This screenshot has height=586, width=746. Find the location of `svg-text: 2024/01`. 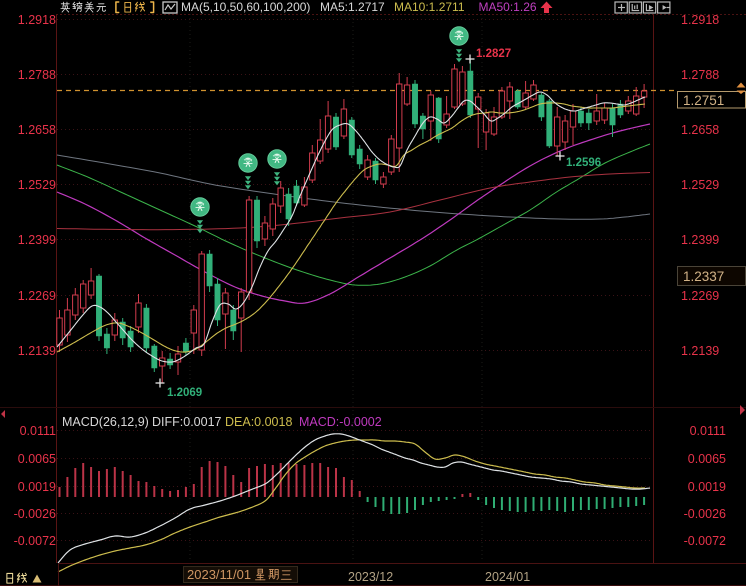

svg-text: 2024/01 is located at coordinates (507, 577).